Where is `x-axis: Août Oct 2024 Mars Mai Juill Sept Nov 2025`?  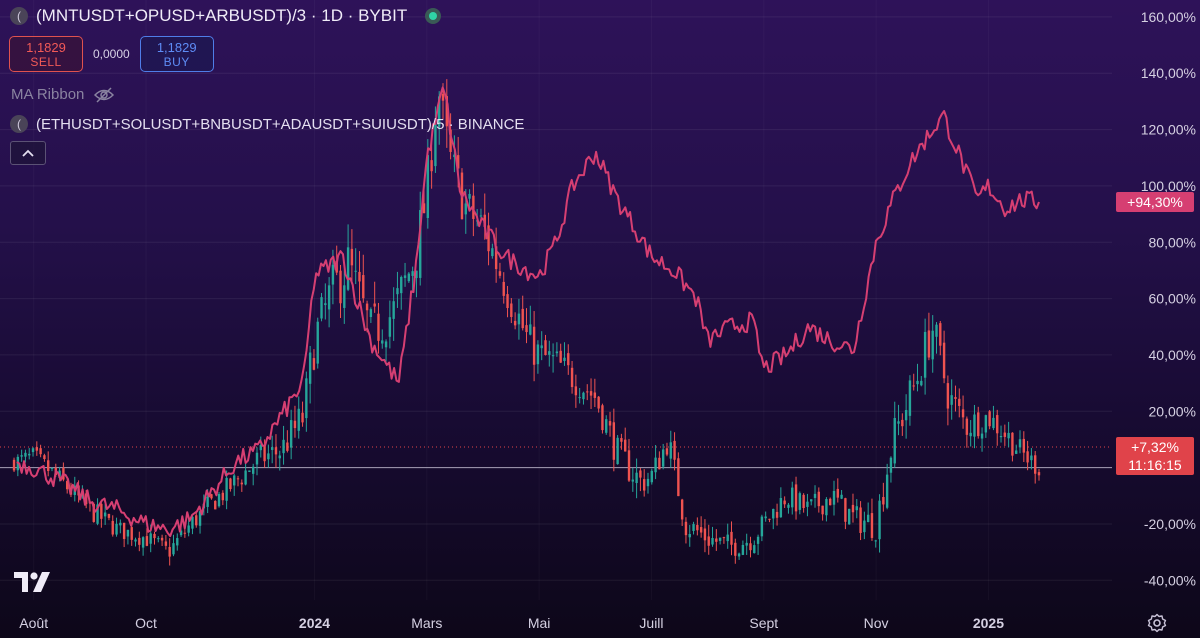
x-axis: Août Oct 2024 Mars Mai Juill Sept Nov 2025 is located at coordinates (511, 623).